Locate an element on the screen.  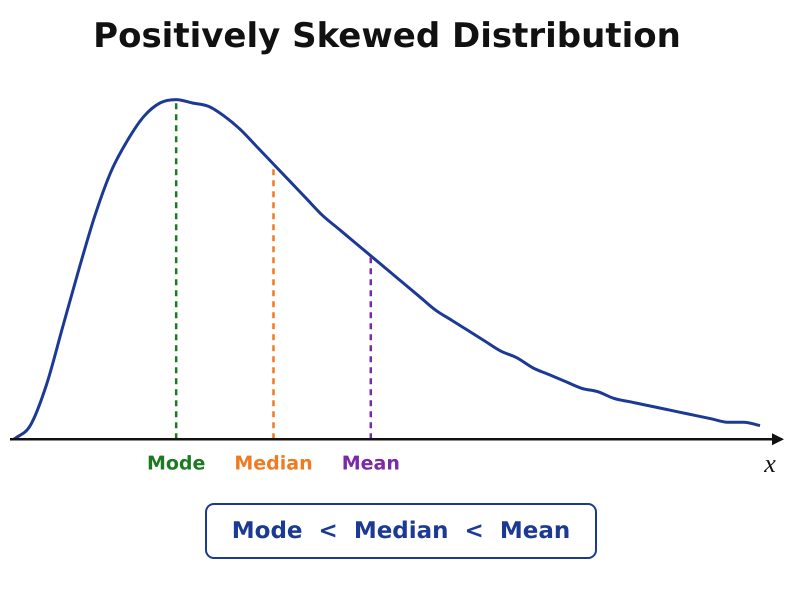
chart-title: Positively Skewed Distribution is located at coordinates (387, 36).